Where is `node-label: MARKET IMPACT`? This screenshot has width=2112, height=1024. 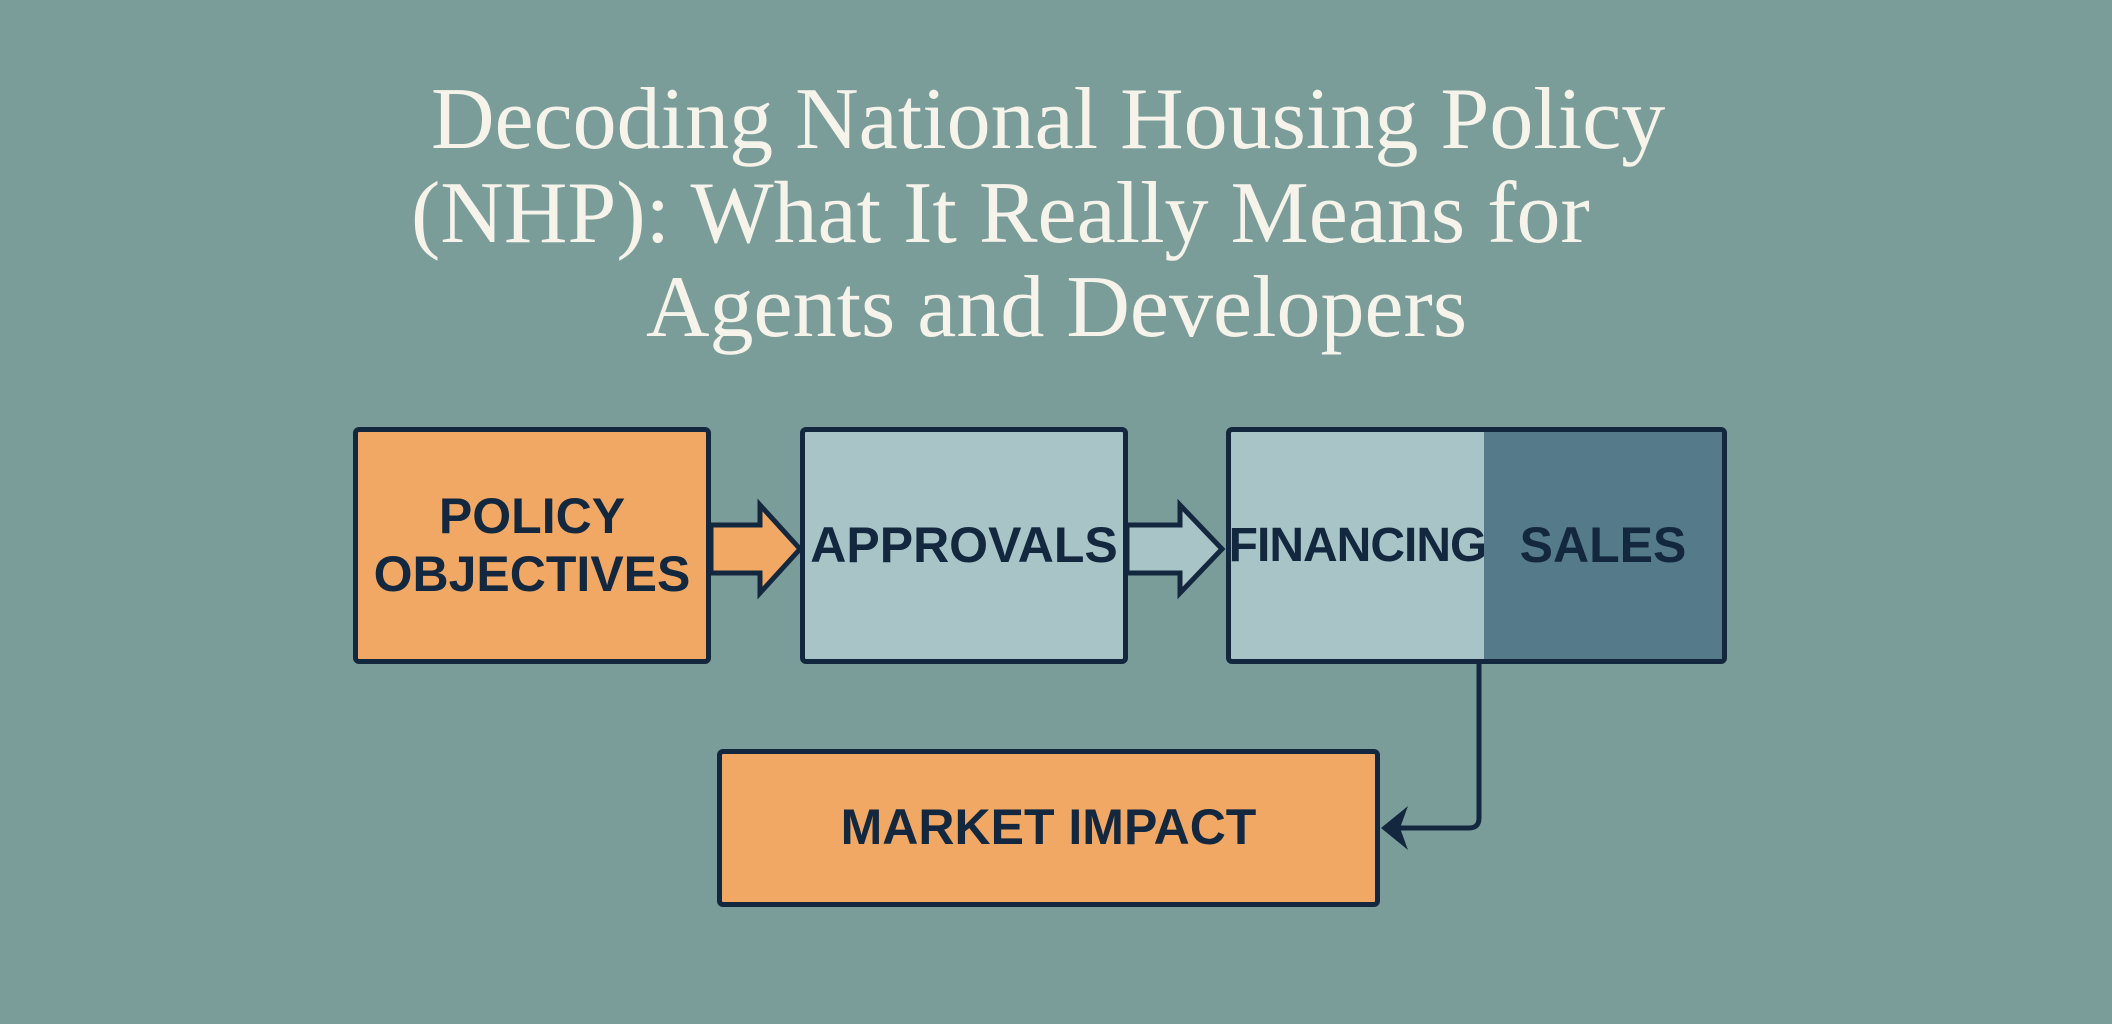 node-label: MARKET IMPACT is located at coordinates (1048, 827).